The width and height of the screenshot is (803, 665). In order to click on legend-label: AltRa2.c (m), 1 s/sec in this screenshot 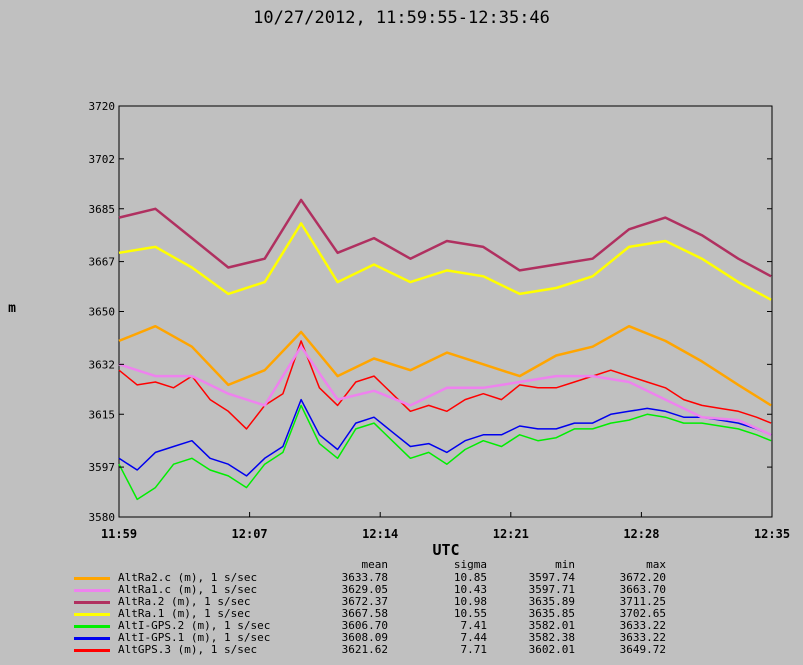, I will do `click(188, 577)`.